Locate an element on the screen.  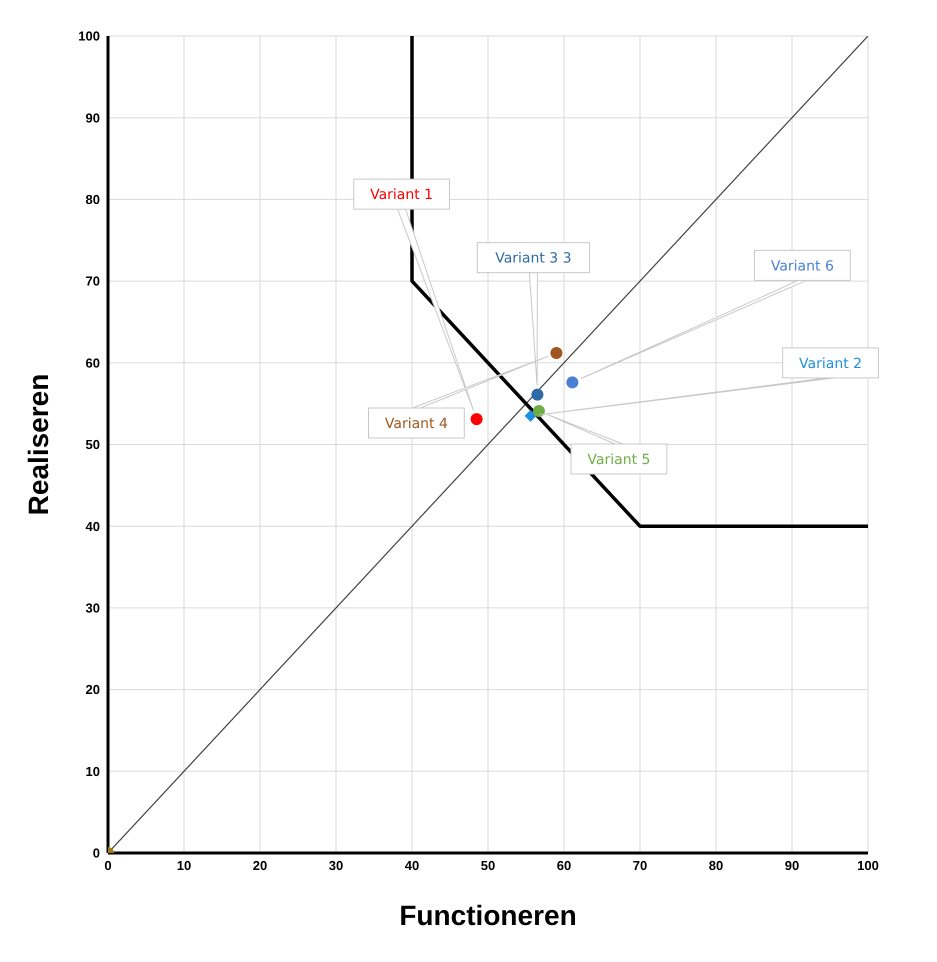
x-tick-label: 60 is located at coordinates (564, 866).